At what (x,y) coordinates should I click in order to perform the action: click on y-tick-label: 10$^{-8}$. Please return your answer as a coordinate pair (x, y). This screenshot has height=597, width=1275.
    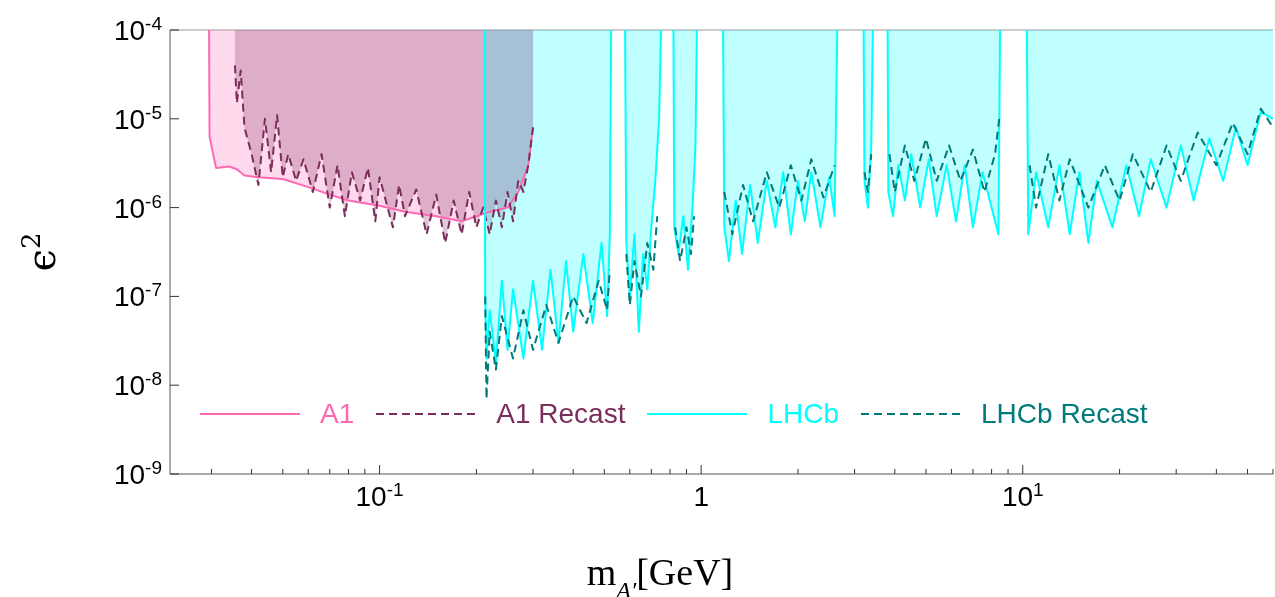
    Looking at the image, I should click on (137, 384).